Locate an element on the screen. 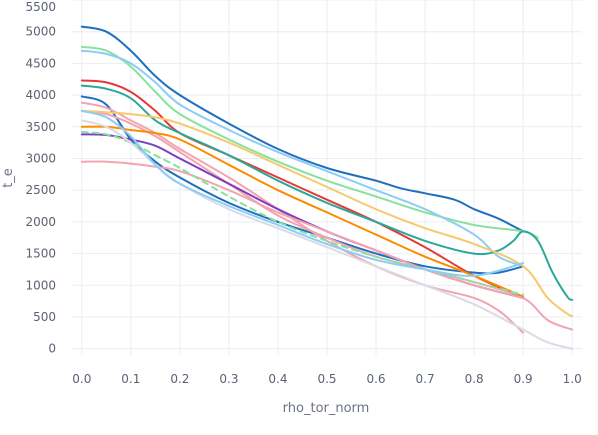 This screenshot has height=435, width=598. y-tick-label: 5000 is located at coordinates (40, 32).